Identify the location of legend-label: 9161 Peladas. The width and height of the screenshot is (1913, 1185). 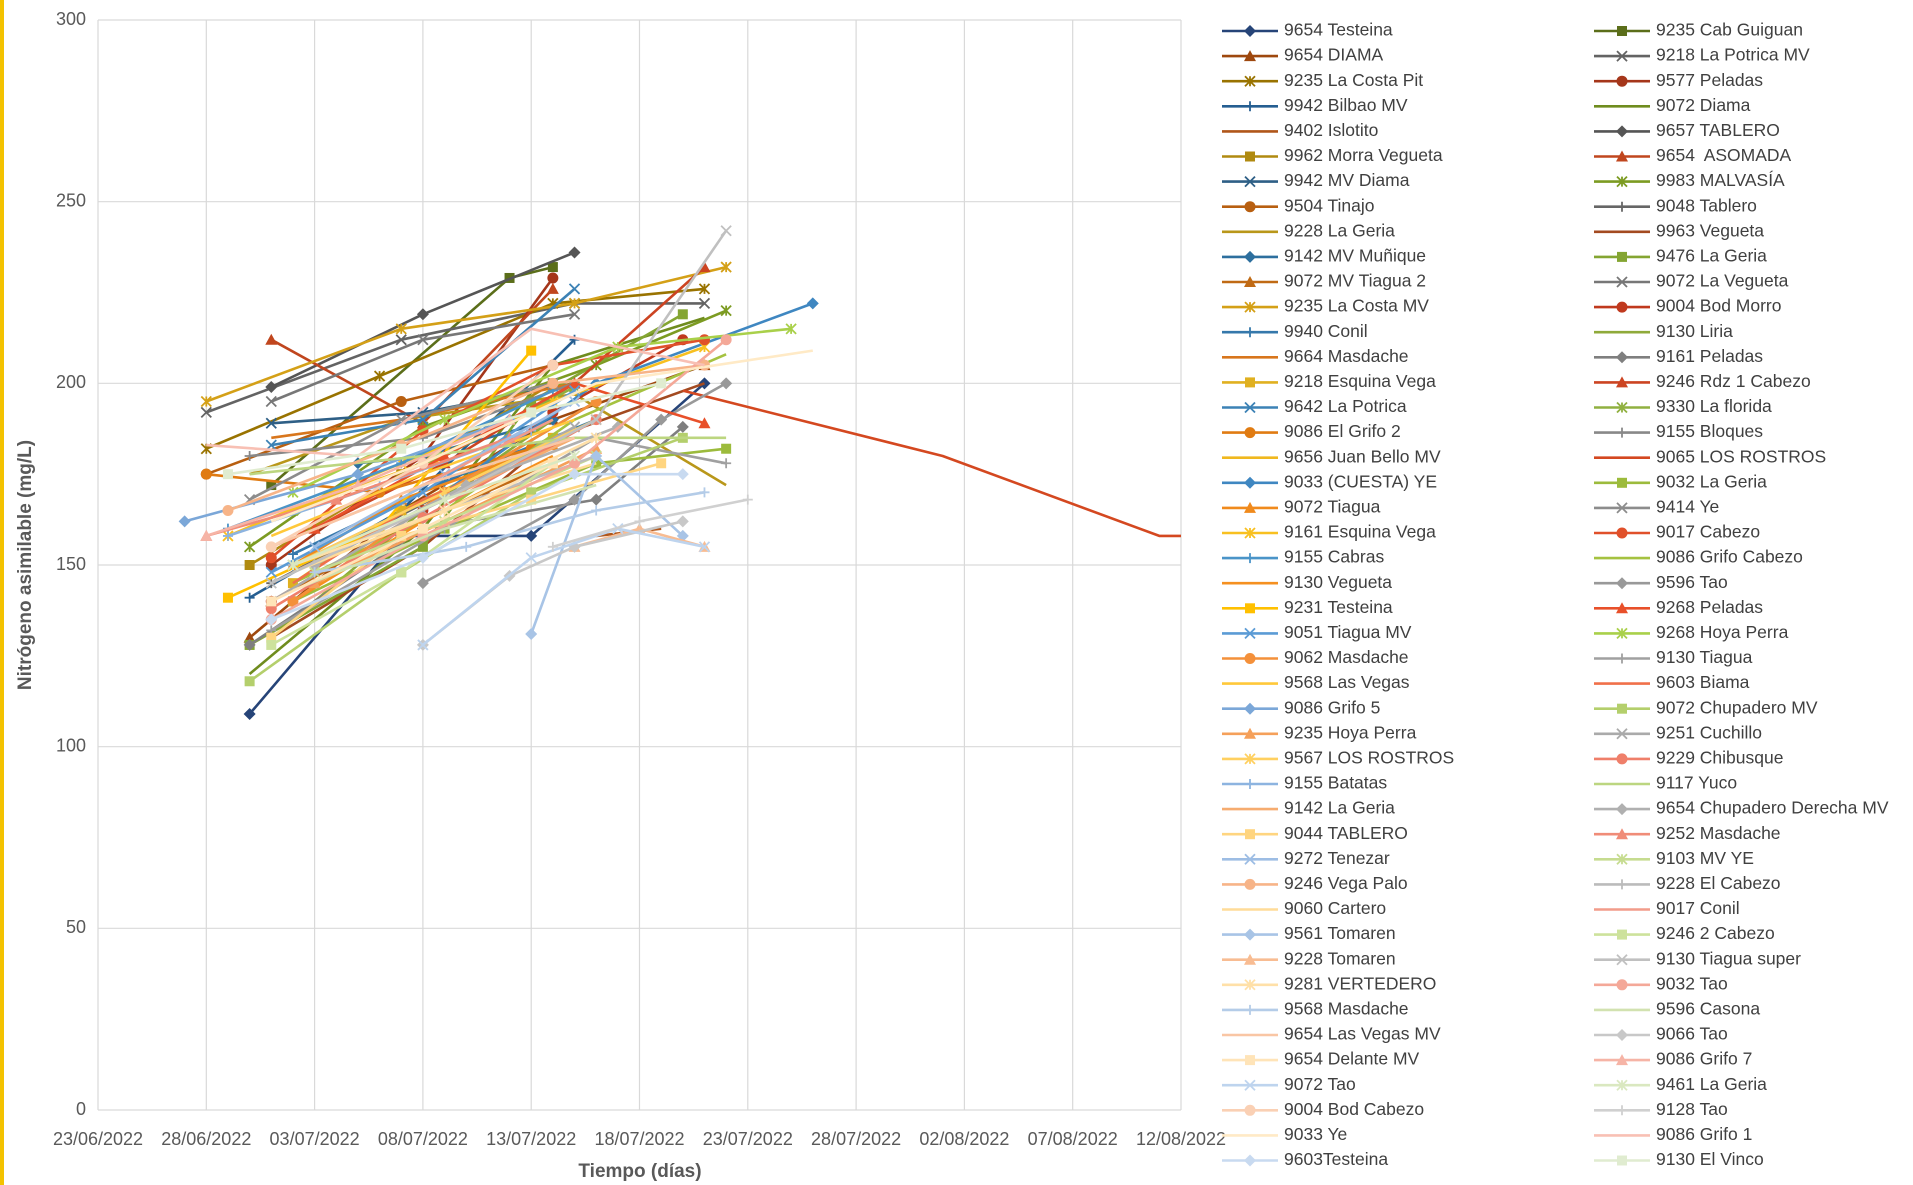
(1709, 356).